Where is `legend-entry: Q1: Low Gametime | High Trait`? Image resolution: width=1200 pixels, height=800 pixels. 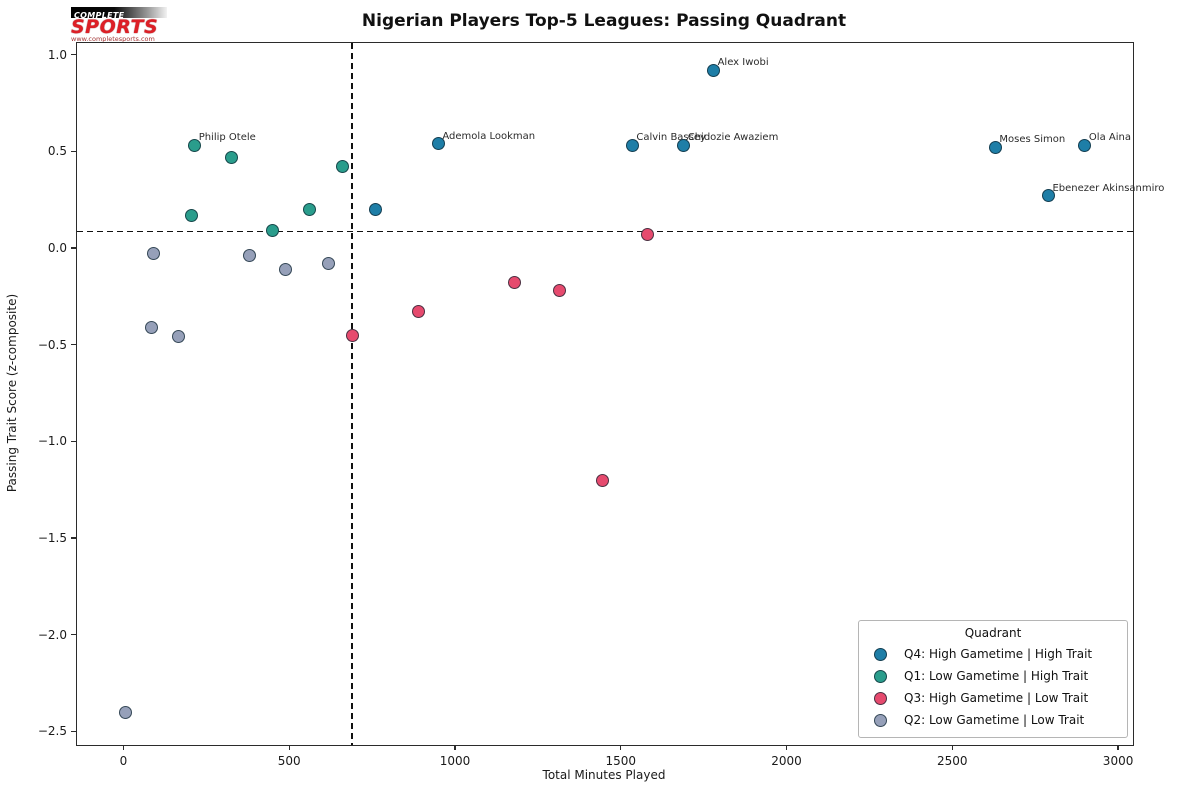 legend-entry: Q1: Low Gametime | High Trait is located at coordinates (993, 676).